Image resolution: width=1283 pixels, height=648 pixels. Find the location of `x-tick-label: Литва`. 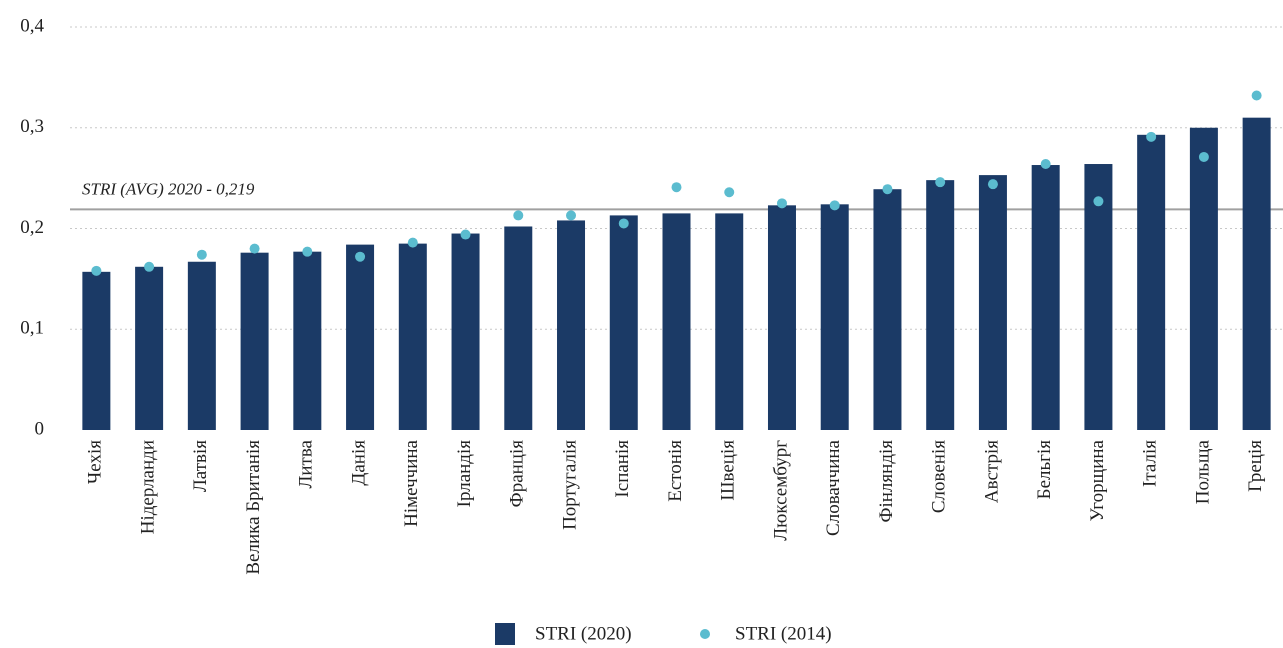

x-tick-label: Литва is located at coordinates (306, 463).